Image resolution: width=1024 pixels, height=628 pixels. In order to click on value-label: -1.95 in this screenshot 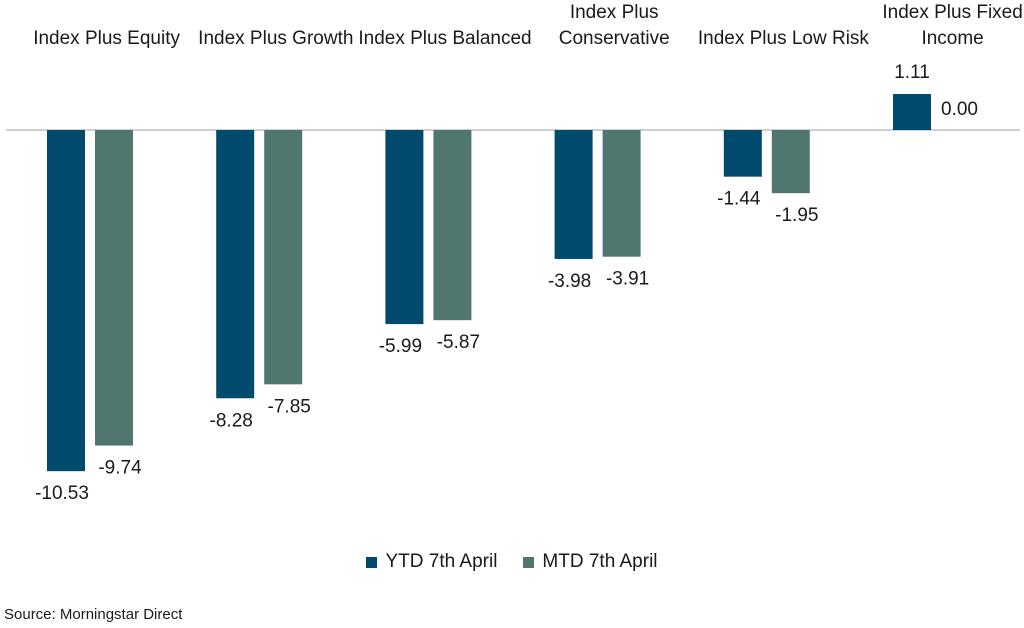, I will do `click(796, 215)`.